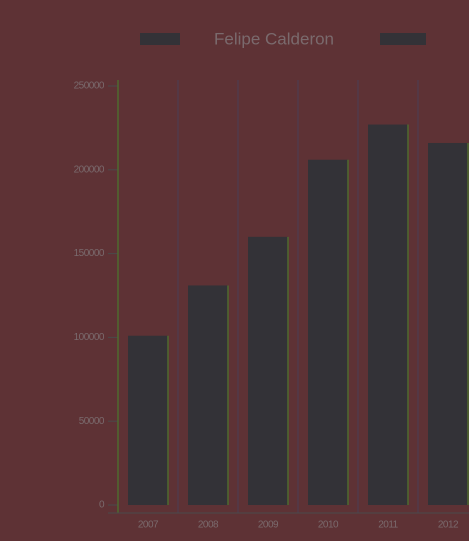 The height and width of the screenshot is (541, 469). I want to click on y-tick-label: 0, so click(102, 505).